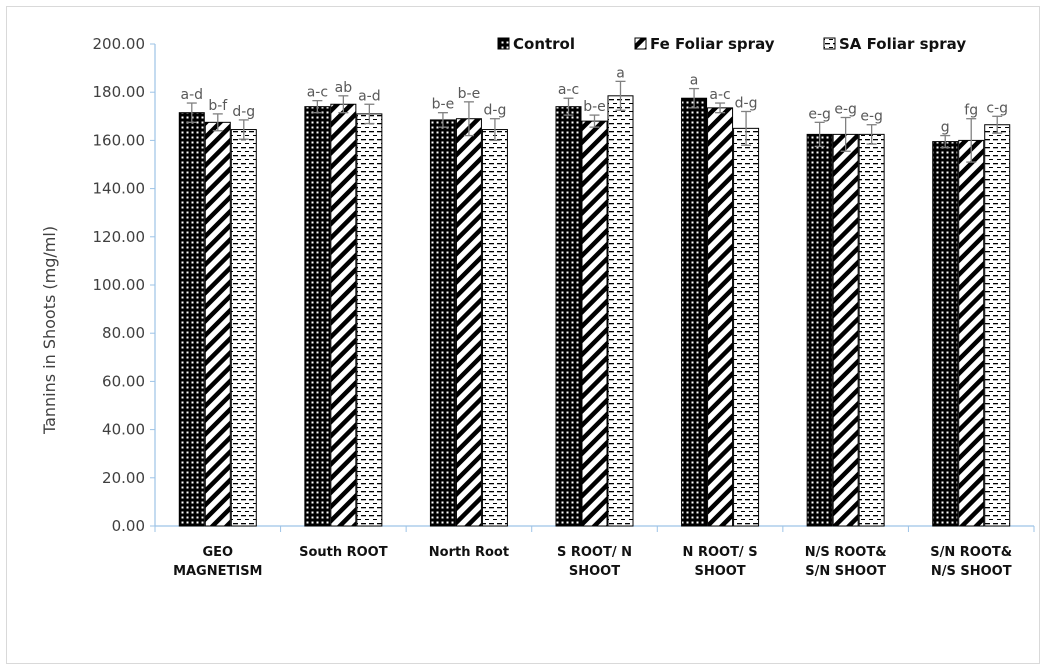 The height and width of the screenshot is (670, 1046). I want to click on x-category-label: S ROOT/ N, so click(594, 552).